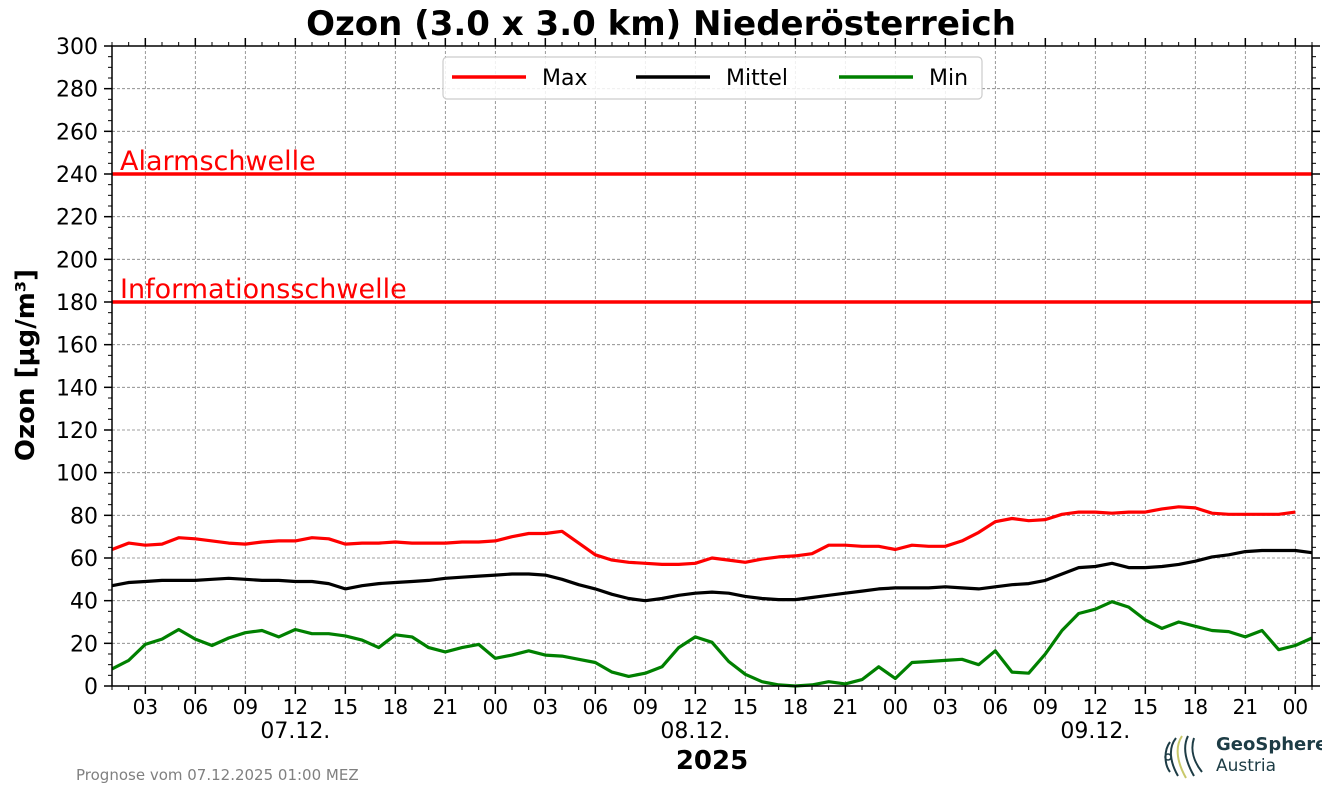 The height and width of the screenshot is (794, 1322). I want to click on y-axis-label: Ozon [µg/m³], so click(26, 365).